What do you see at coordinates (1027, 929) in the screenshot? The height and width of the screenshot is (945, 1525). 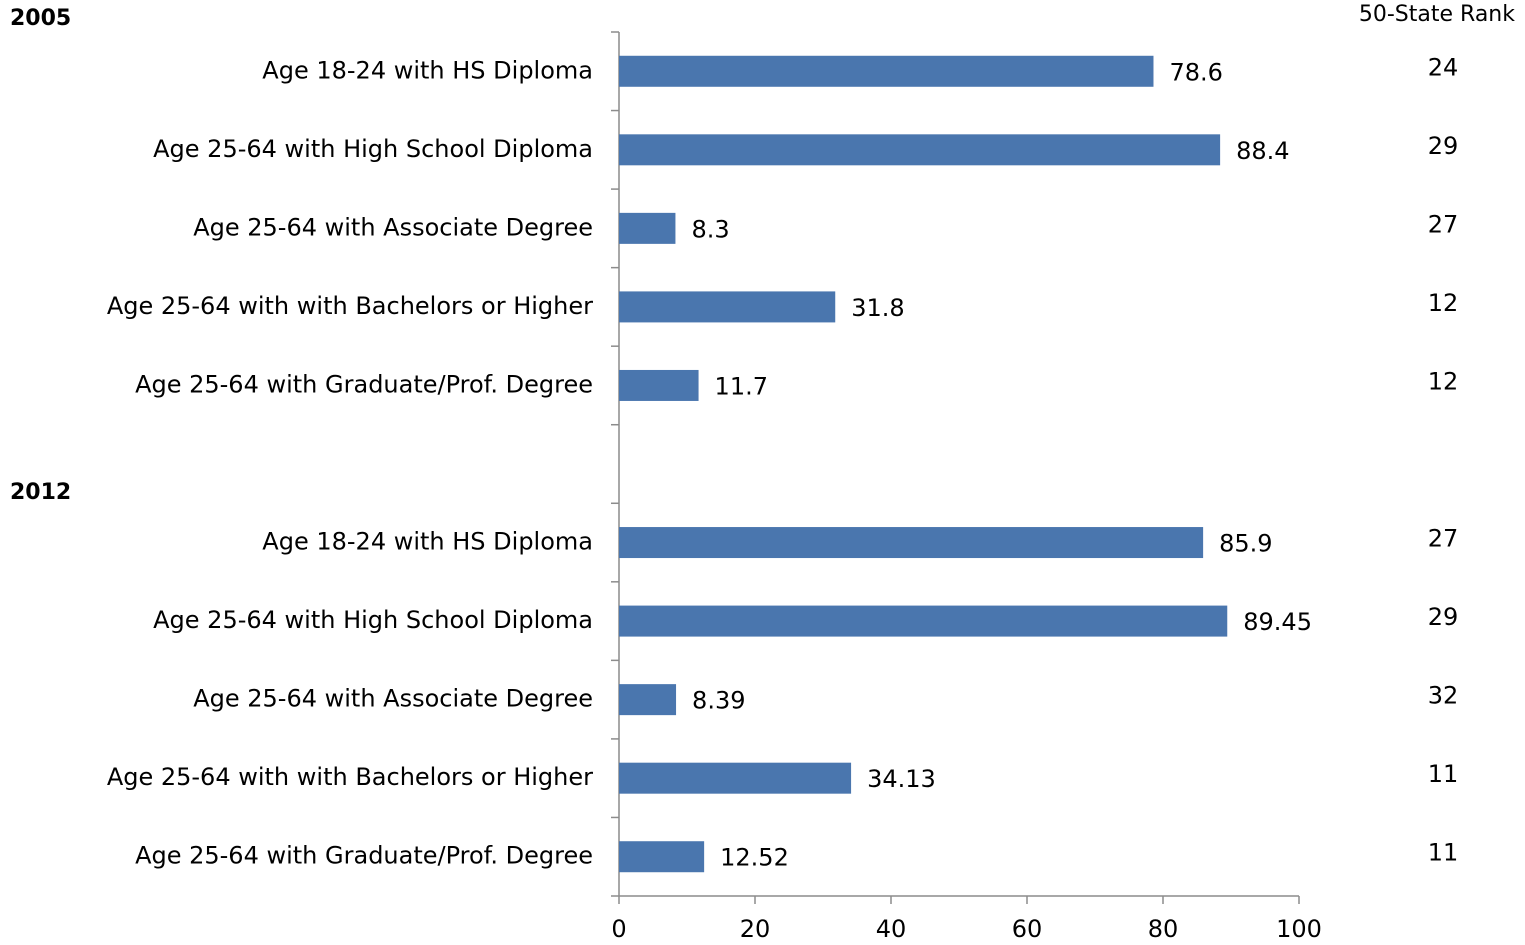 I see `x-tick-label: 60` at bounding box center [1027, 929].